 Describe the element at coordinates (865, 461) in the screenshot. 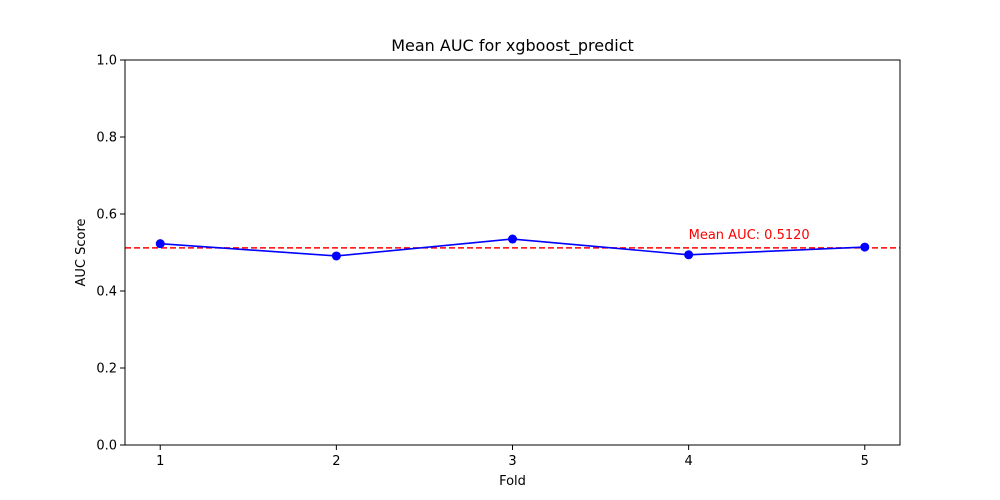

I see `x-tick-label: 5` at that location.